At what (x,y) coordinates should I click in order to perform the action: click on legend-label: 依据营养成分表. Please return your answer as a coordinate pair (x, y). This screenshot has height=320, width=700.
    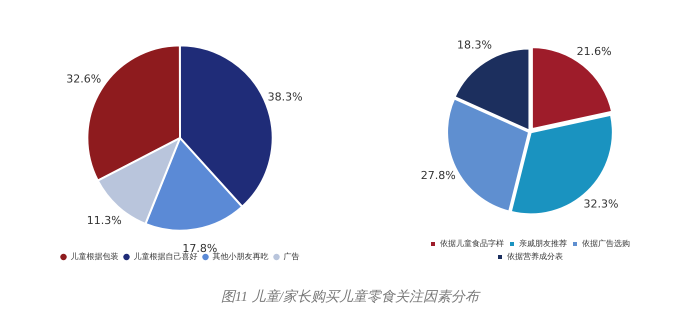
    Looking at the image, I should click on (535, 257).